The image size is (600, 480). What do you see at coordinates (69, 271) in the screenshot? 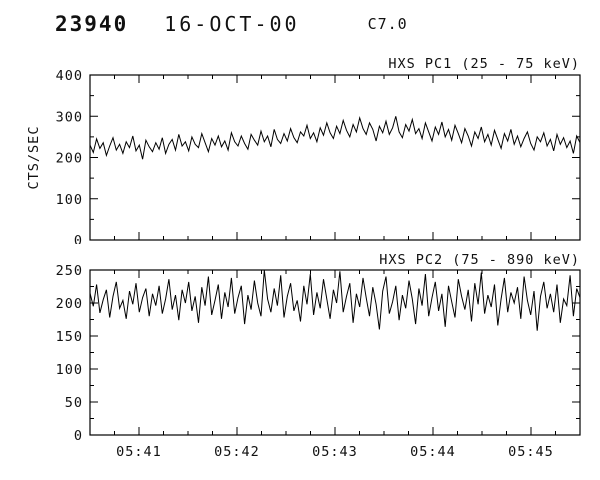
I see `y-tick-label: 250` at bounding box center [69, 271].